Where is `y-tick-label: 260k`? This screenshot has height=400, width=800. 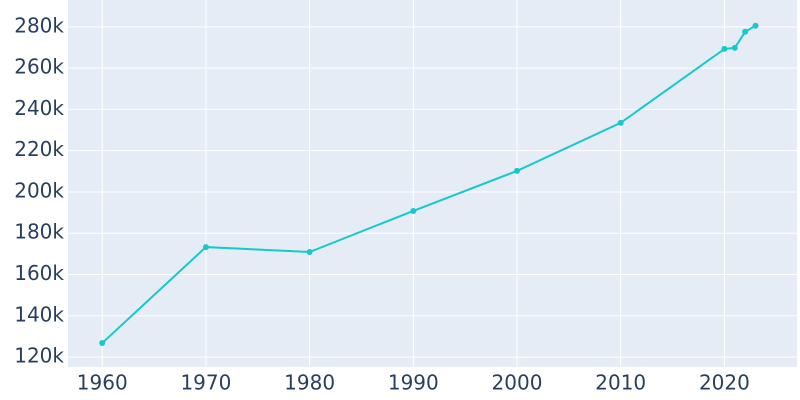 y-tick-label: 260k is located at coordinates (39, 67).